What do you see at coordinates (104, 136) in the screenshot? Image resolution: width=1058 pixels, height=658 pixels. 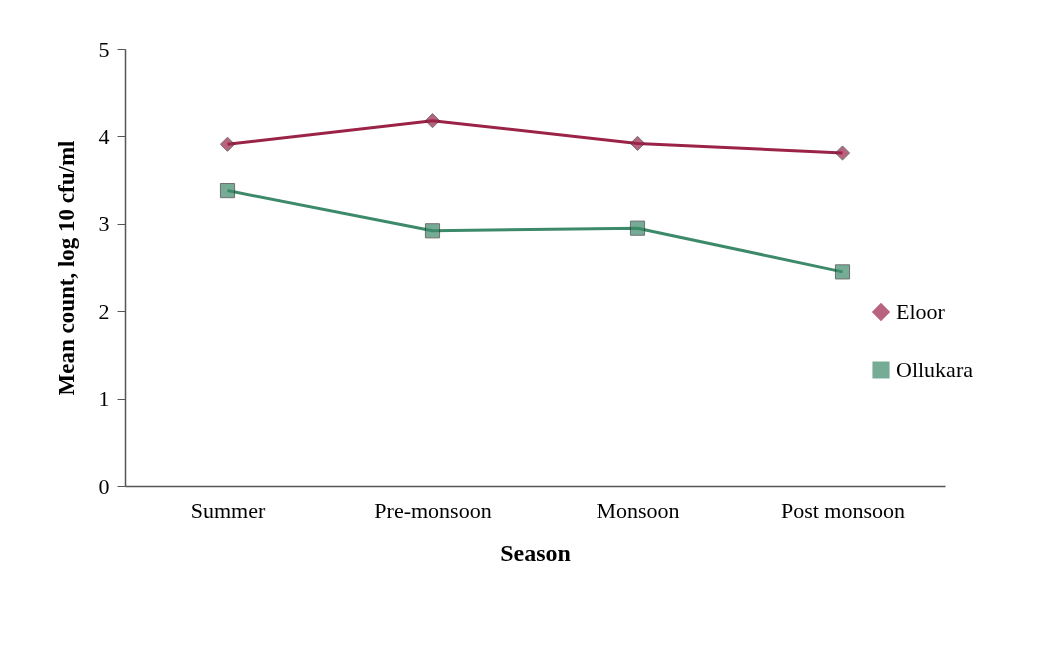 I see `y-tick-label: 4` at bounding box center [104, 136].